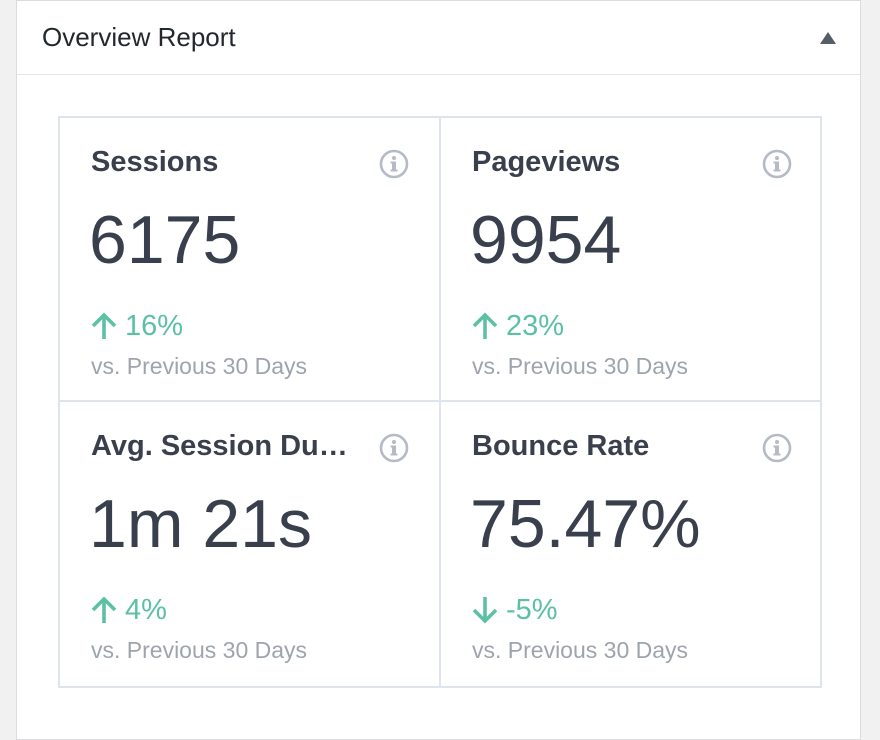  I want to click on metric-value: 75.47%, so click(585, 524).